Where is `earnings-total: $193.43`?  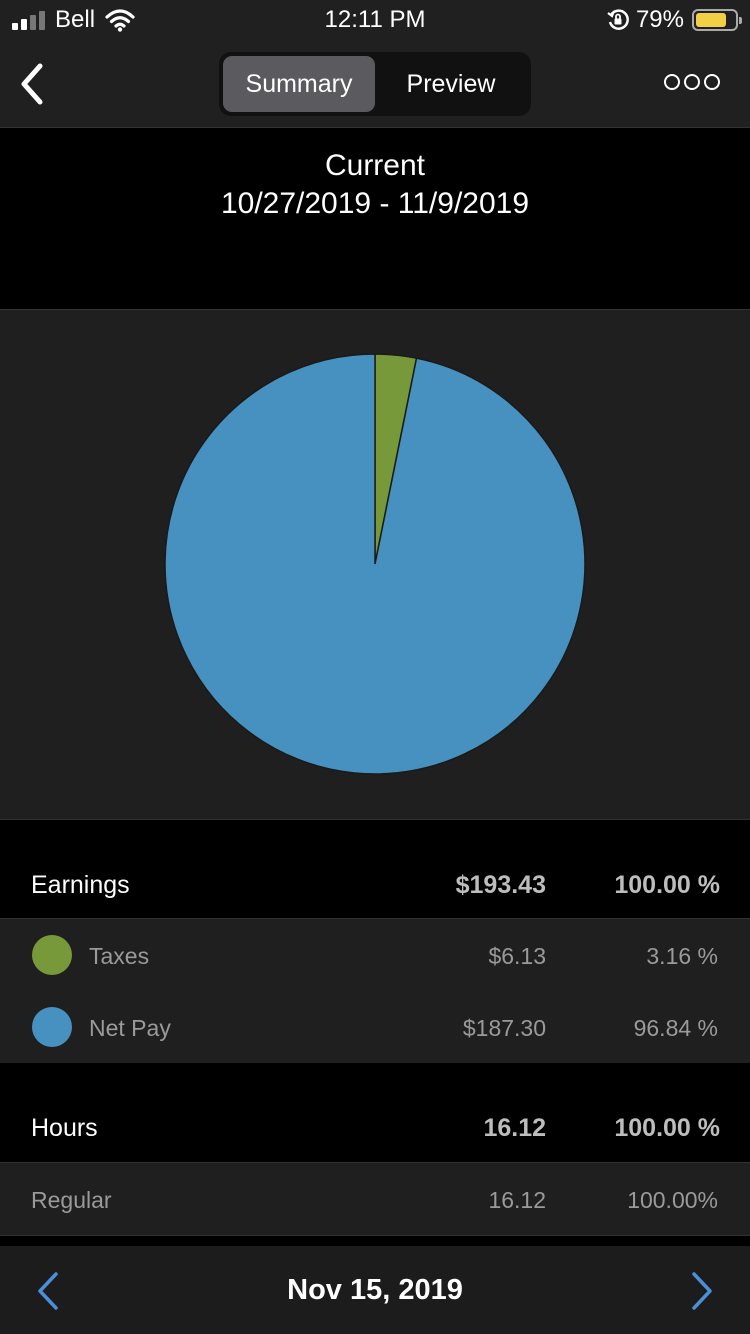
earnings-total: $193.43 is located at coordinates (500, 885).